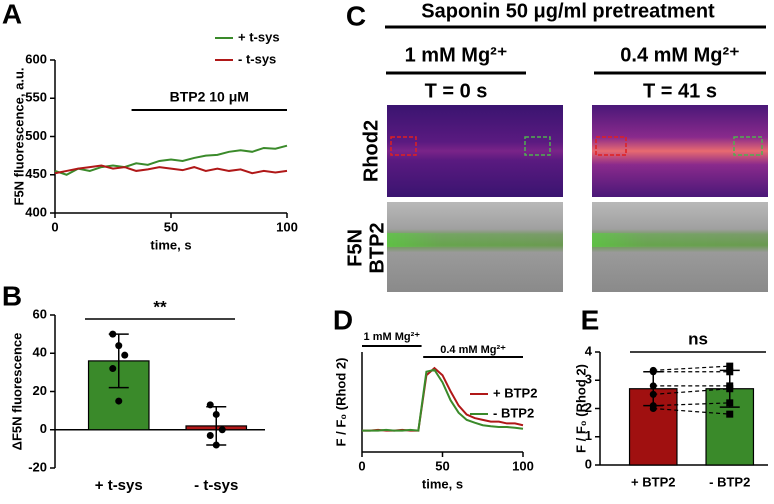 Image resolution: width=774 pixels, height=504 pixels. Describe the element at coordinates (18, 137) in the screenshot. I see `y-axis-label: F5N fluorescence, a.u.` at that location.